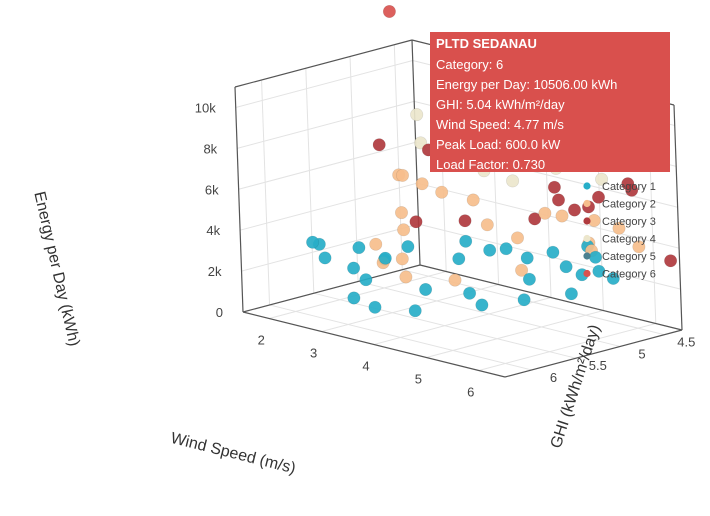 This screenshot has height=516, width=710. What do you see at coordinates (490, 164) in the screenshot?
I see `tooltip-line: Load Factor: 0.730` at bounding box center [490, 164].